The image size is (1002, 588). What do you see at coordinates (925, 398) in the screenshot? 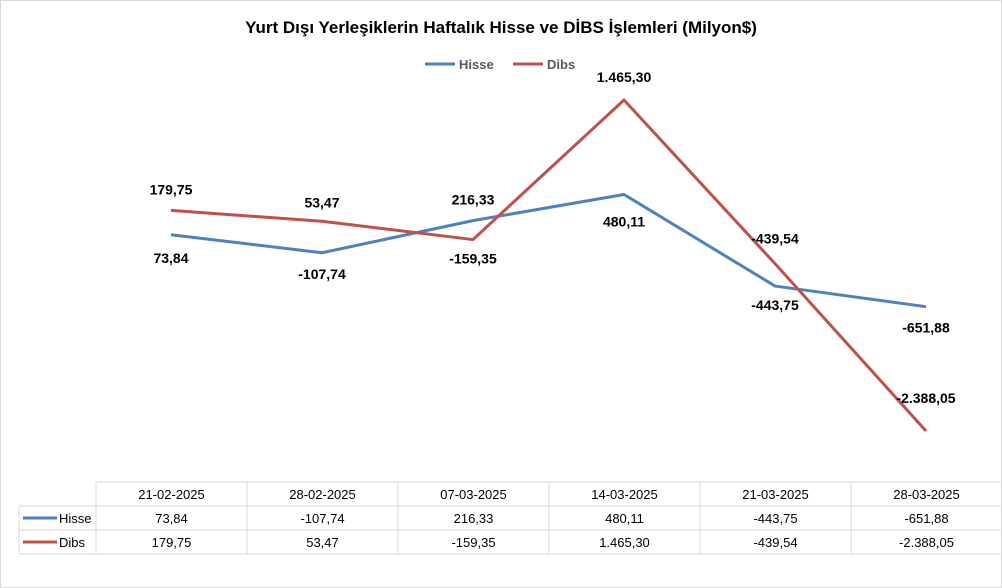
I see `data-label-dibs-5: -2.388,05` at bounding box center [925, 398].